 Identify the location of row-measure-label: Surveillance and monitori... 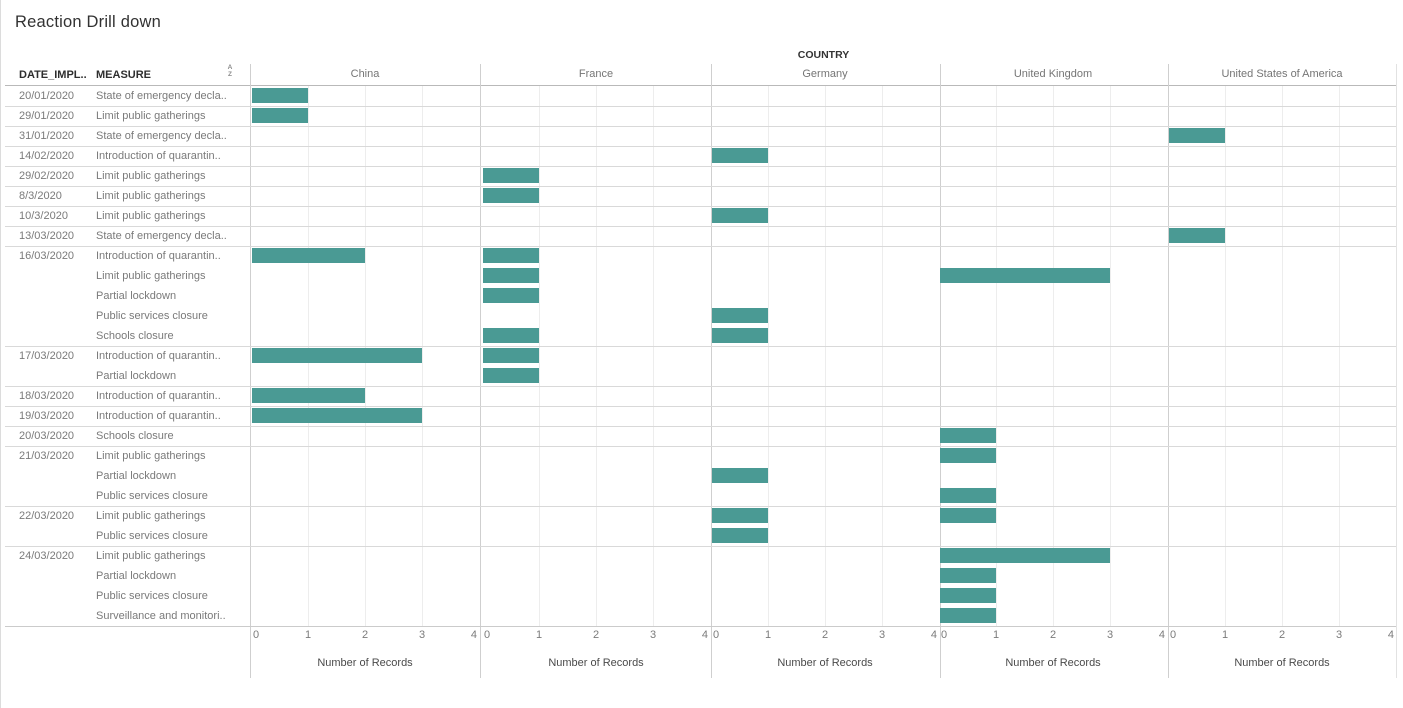
(161, 616).